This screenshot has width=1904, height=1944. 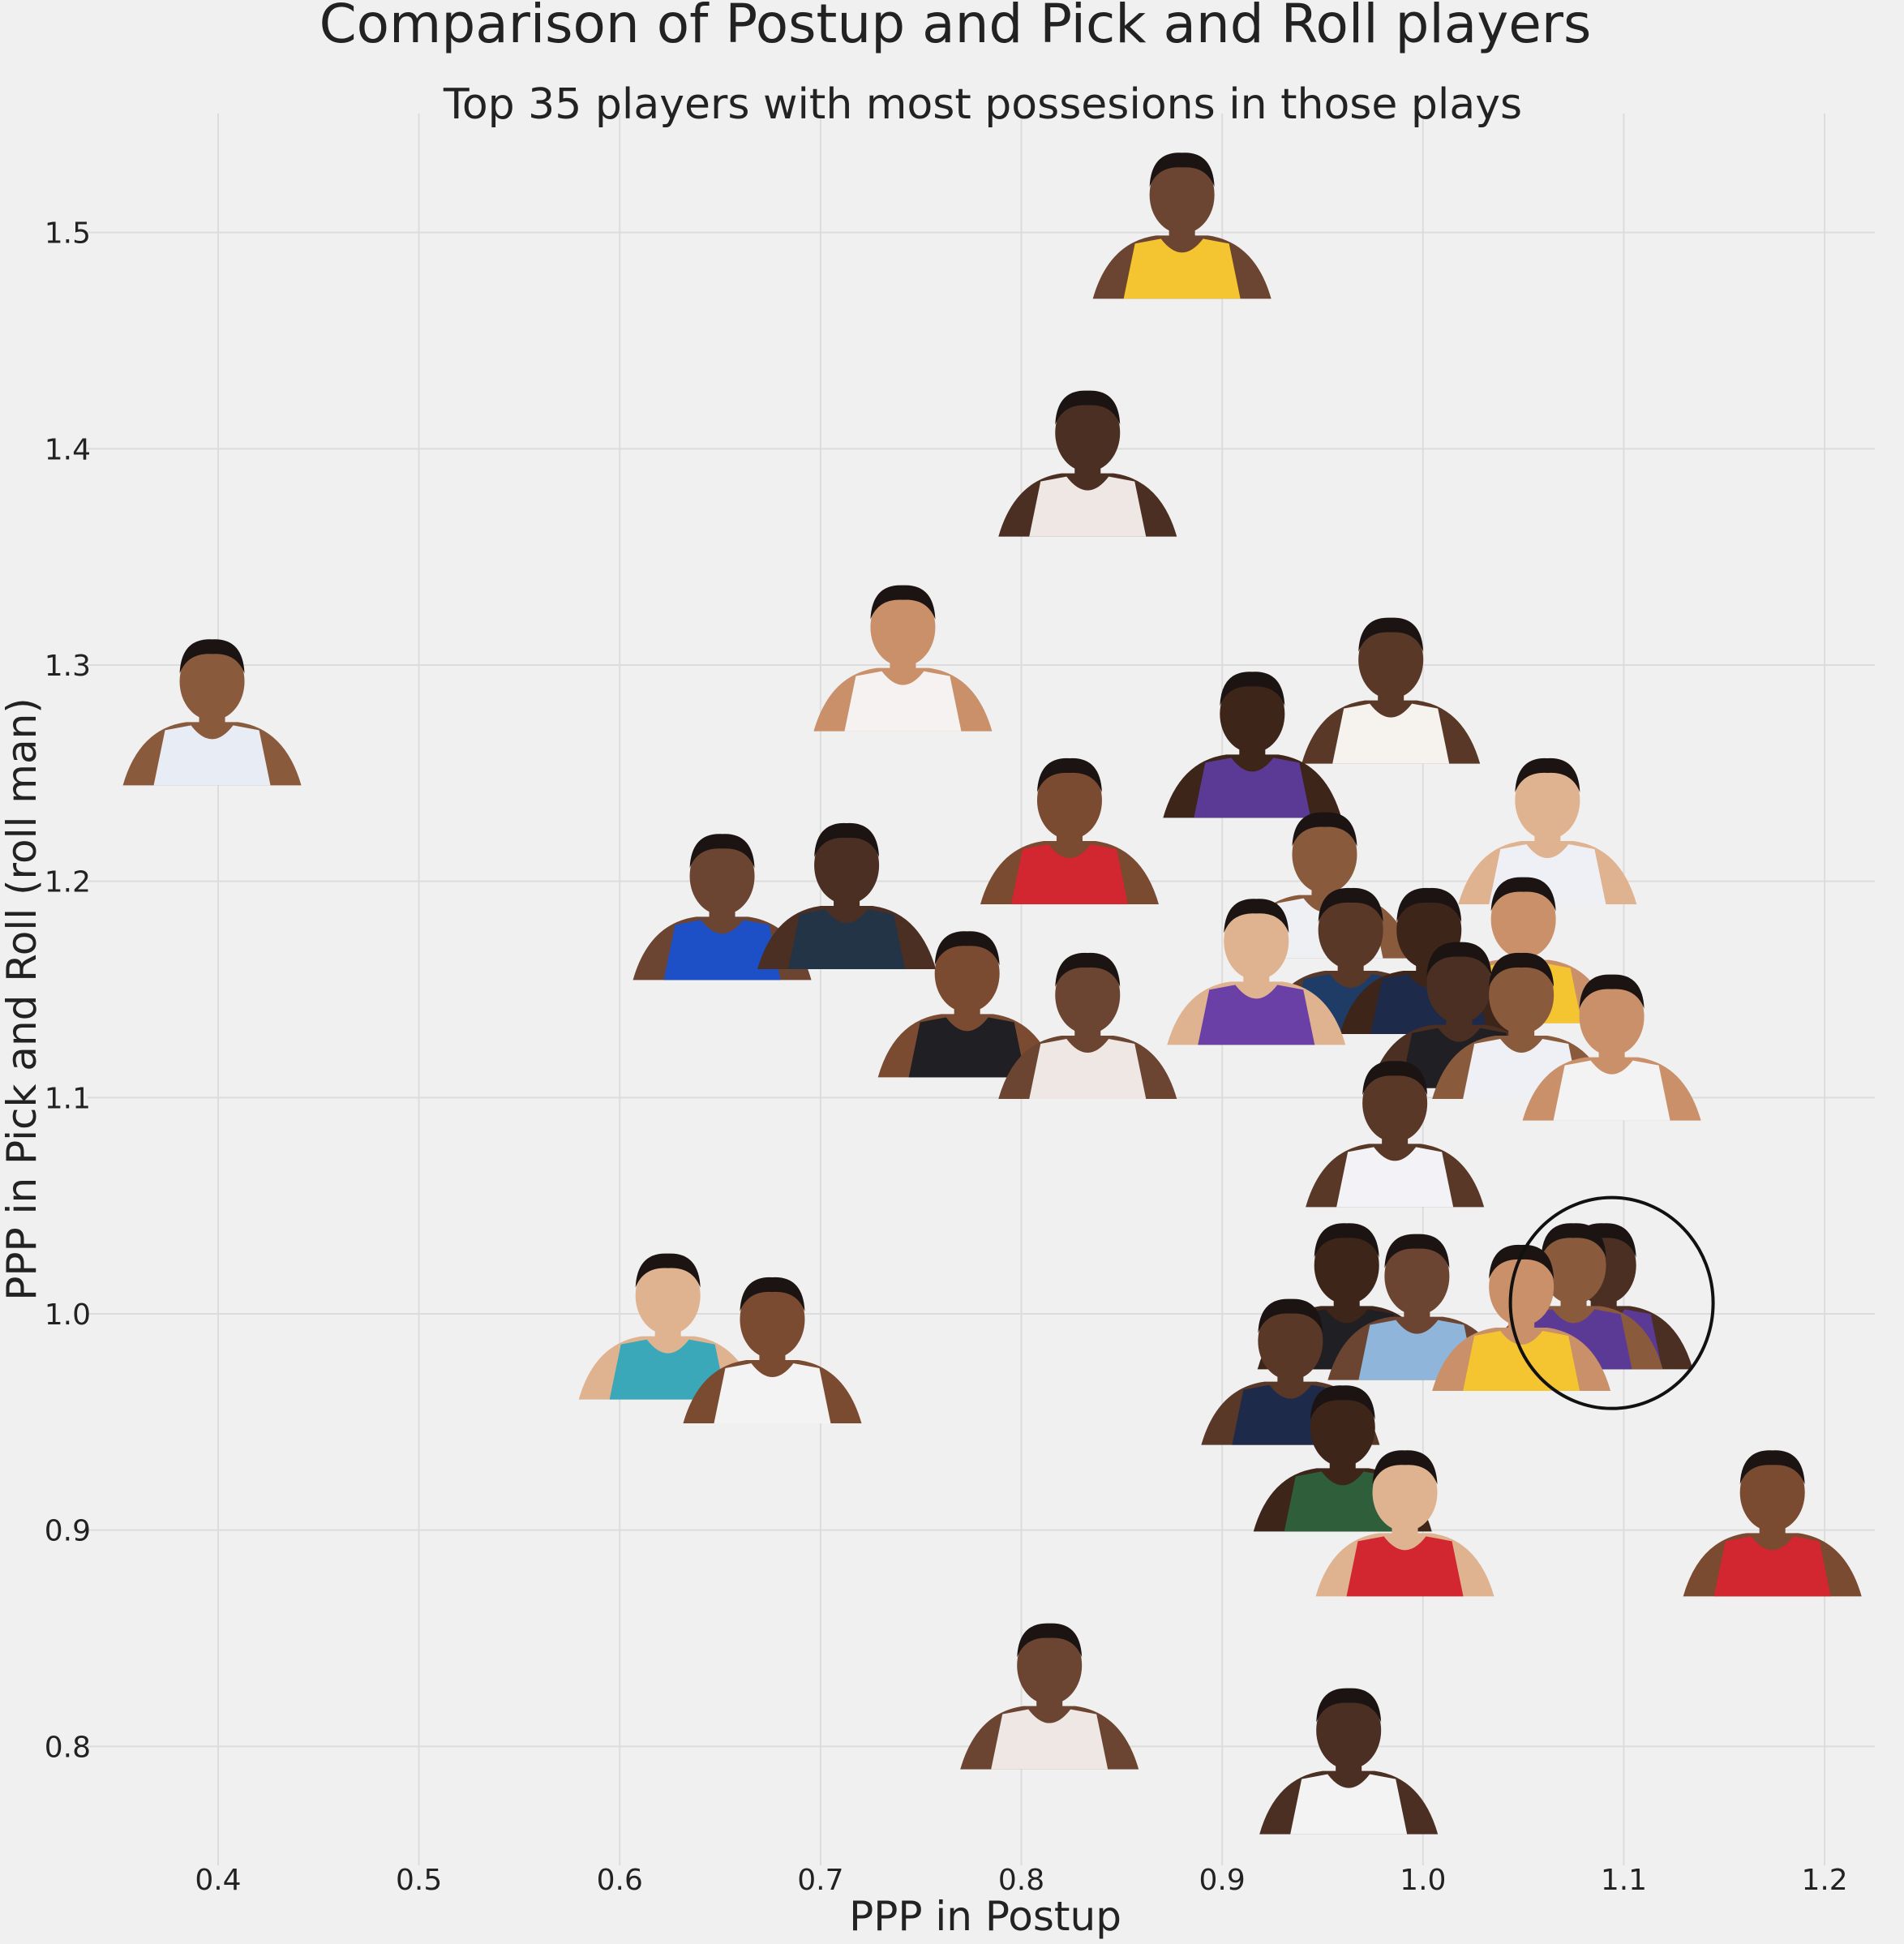 I want to click on annotations, so click(x=1611, y=1303).